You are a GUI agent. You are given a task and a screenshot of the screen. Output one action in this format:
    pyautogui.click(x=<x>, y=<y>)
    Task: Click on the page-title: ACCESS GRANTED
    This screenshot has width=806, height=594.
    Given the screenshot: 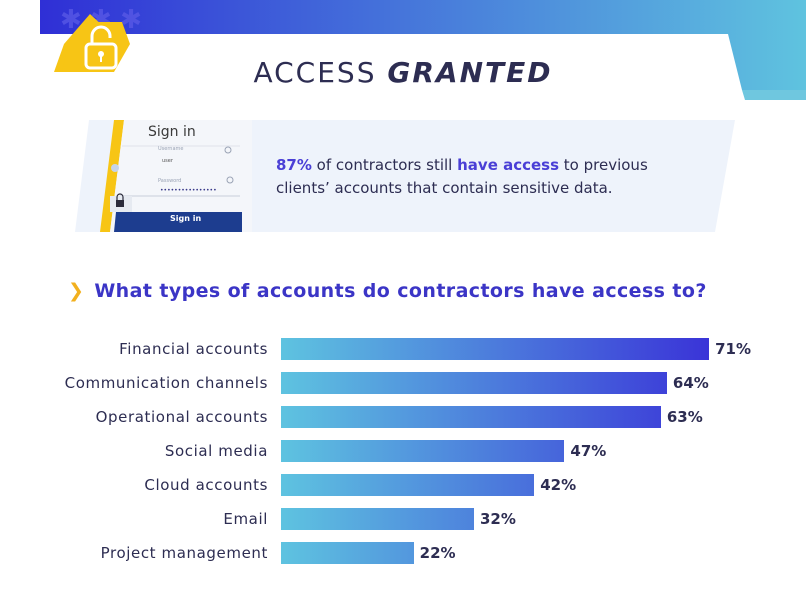 What is the action you would take?
    pyautogui.click(x=403, y=72)
    